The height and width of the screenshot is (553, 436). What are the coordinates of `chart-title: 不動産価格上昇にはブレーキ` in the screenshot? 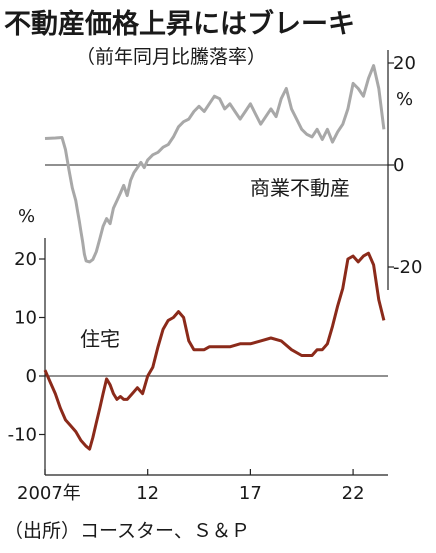 It's located at (179, 24).